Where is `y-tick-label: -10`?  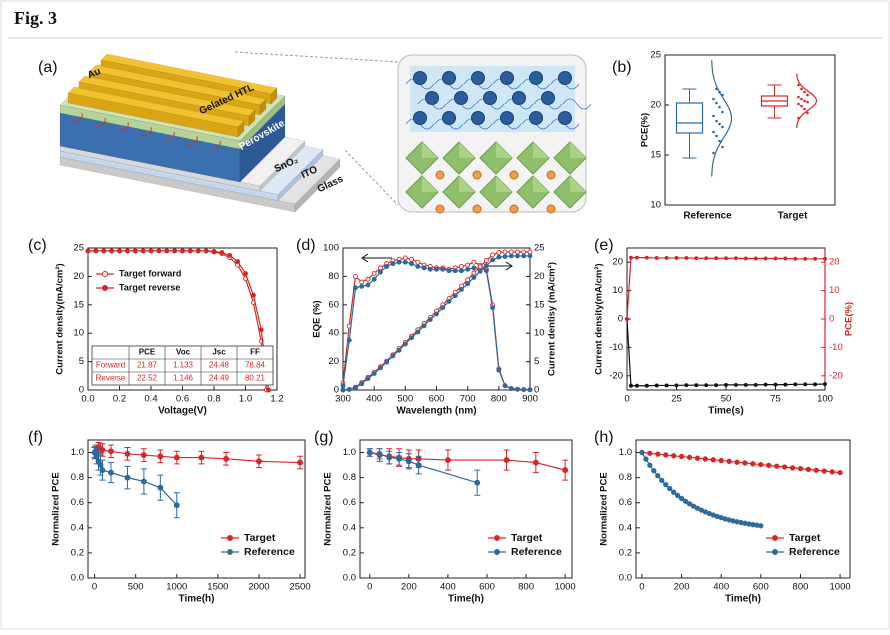
y-tick-label: -10 is located at coordinates (616, 347).